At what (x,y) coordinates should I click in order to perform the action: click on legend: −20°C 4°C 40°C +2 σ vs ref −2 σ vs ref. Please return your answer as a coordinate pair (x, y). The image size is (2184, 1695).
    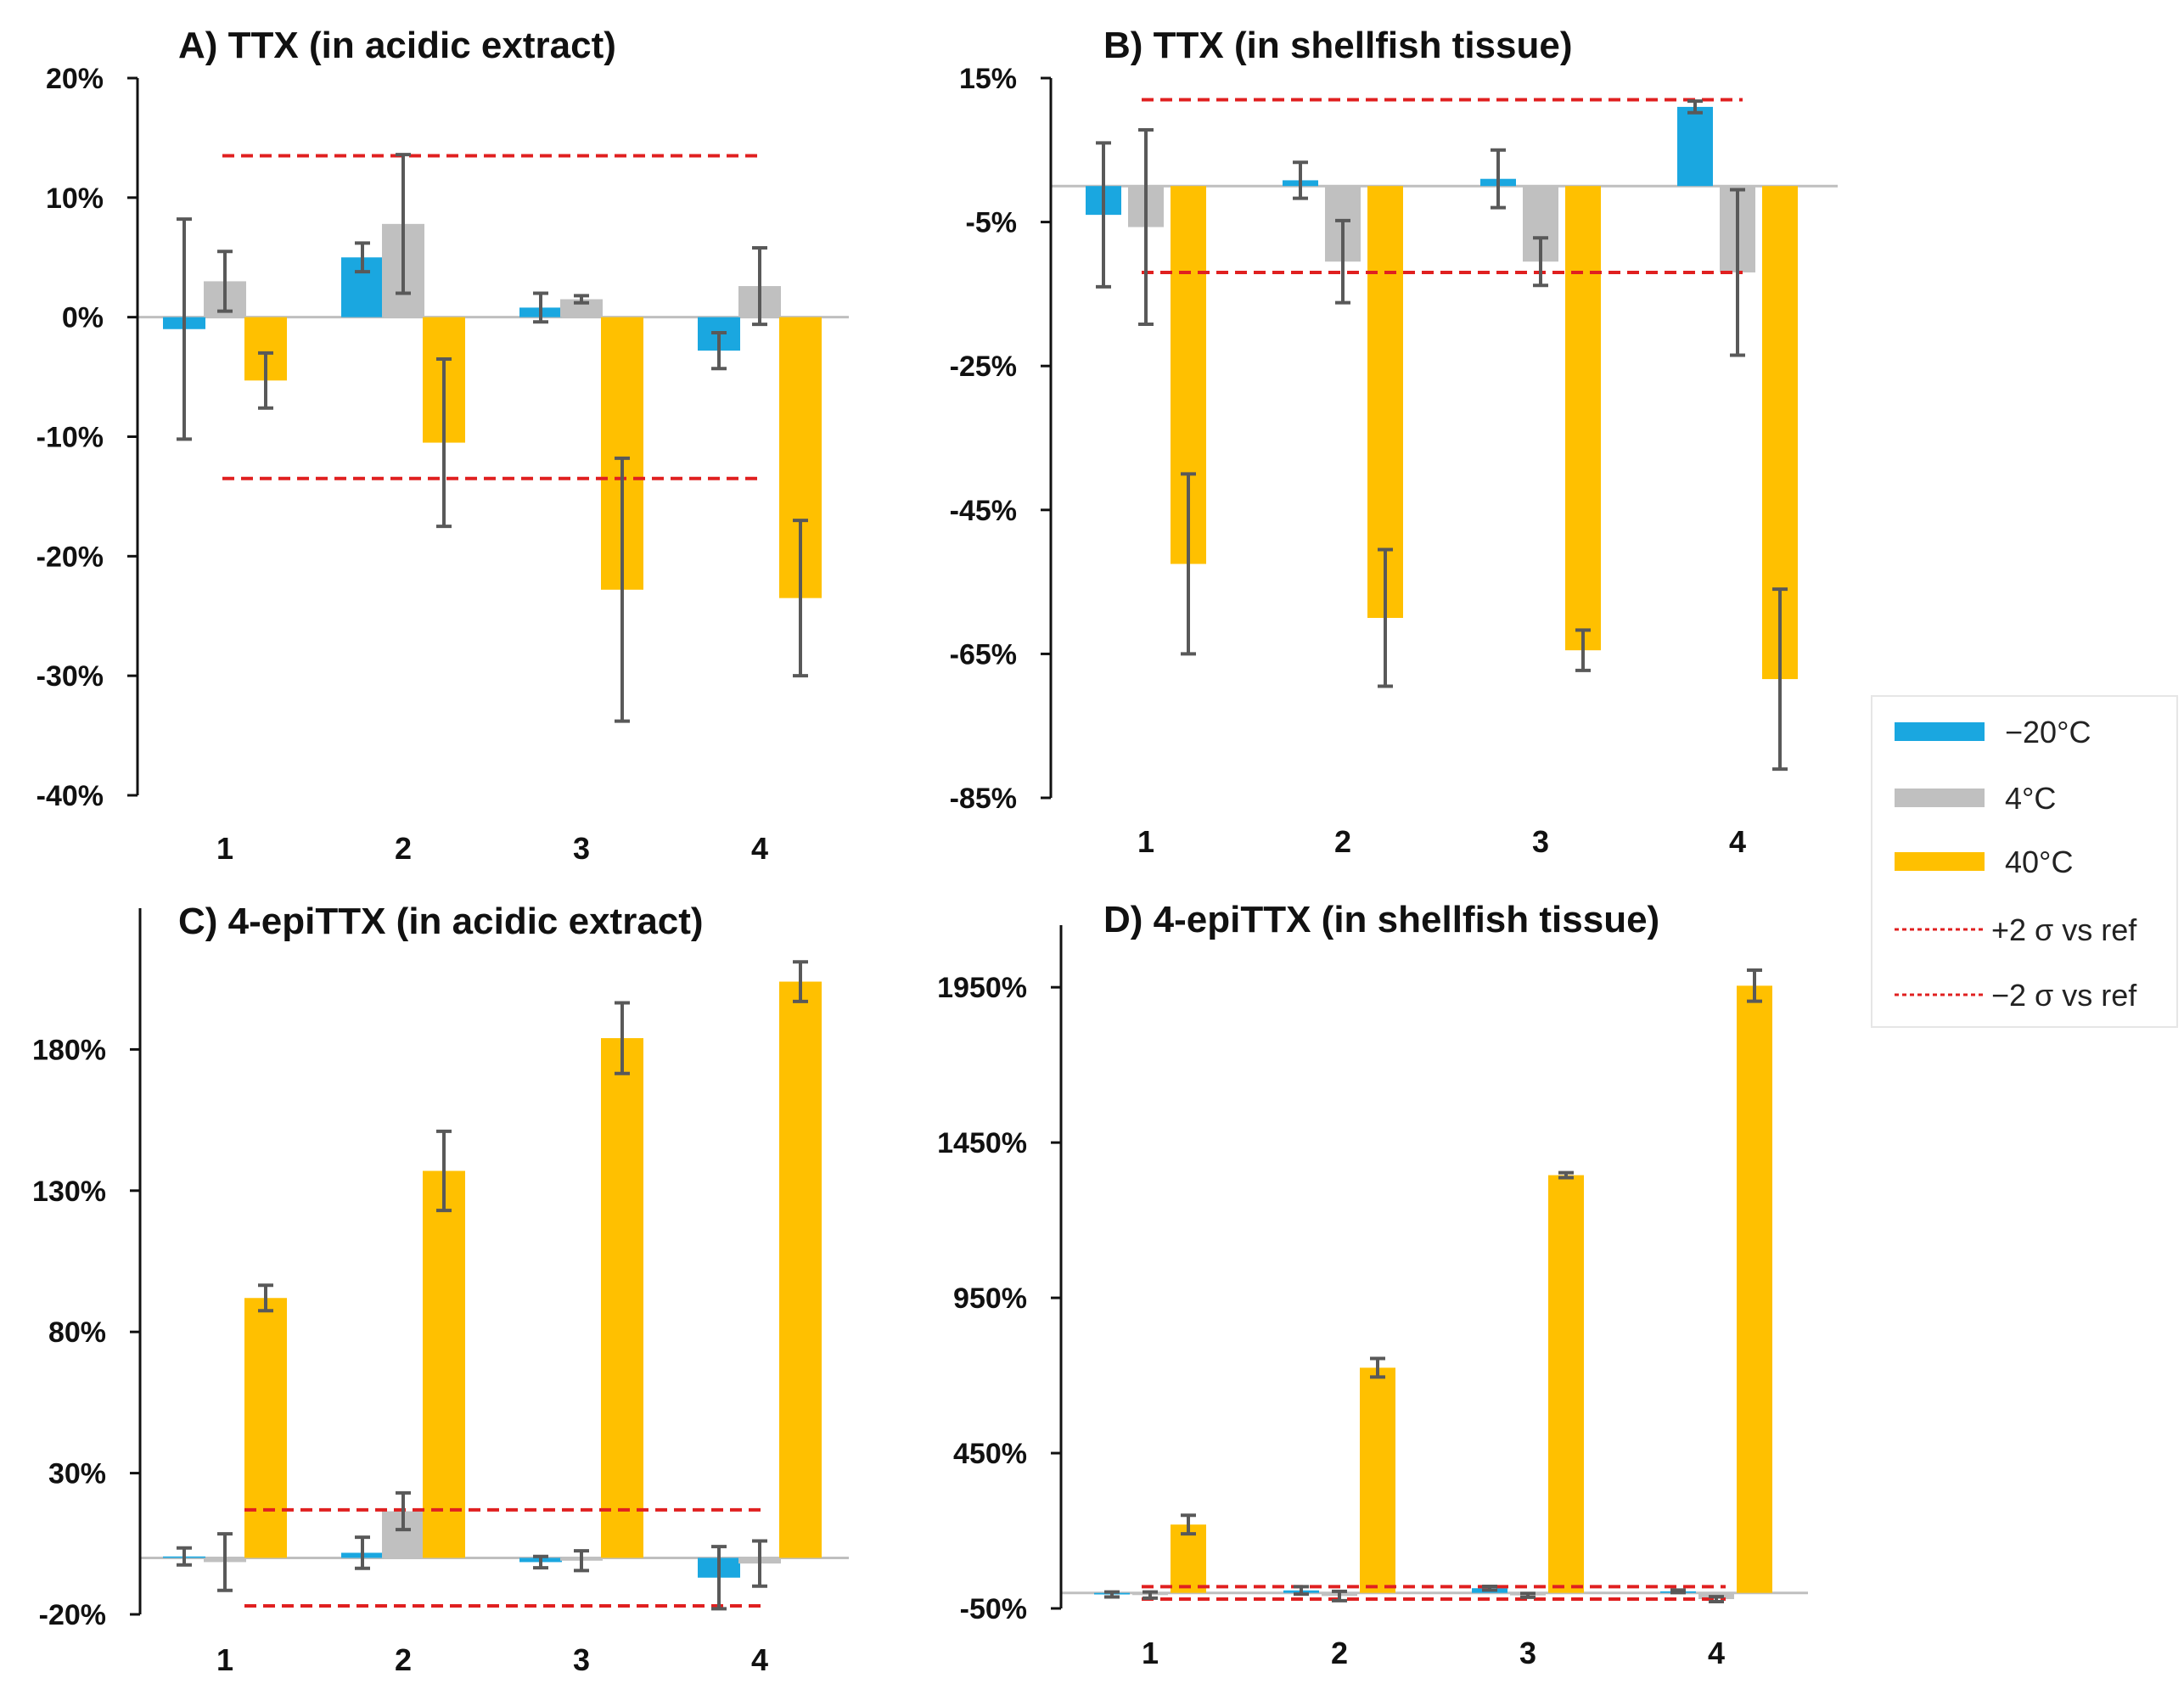
    Looking at the image, I should click on (2025, 862).